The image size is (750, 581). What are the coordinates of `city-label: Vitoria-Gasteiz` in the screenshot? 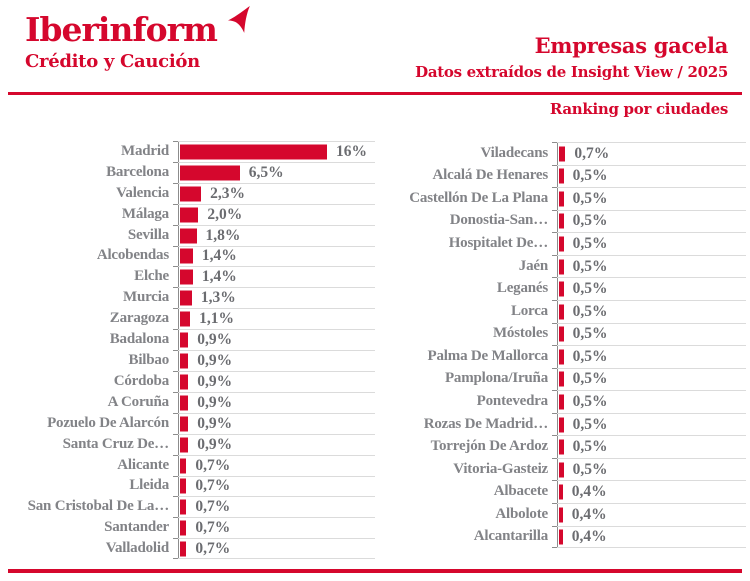 It's located at (500, 468).